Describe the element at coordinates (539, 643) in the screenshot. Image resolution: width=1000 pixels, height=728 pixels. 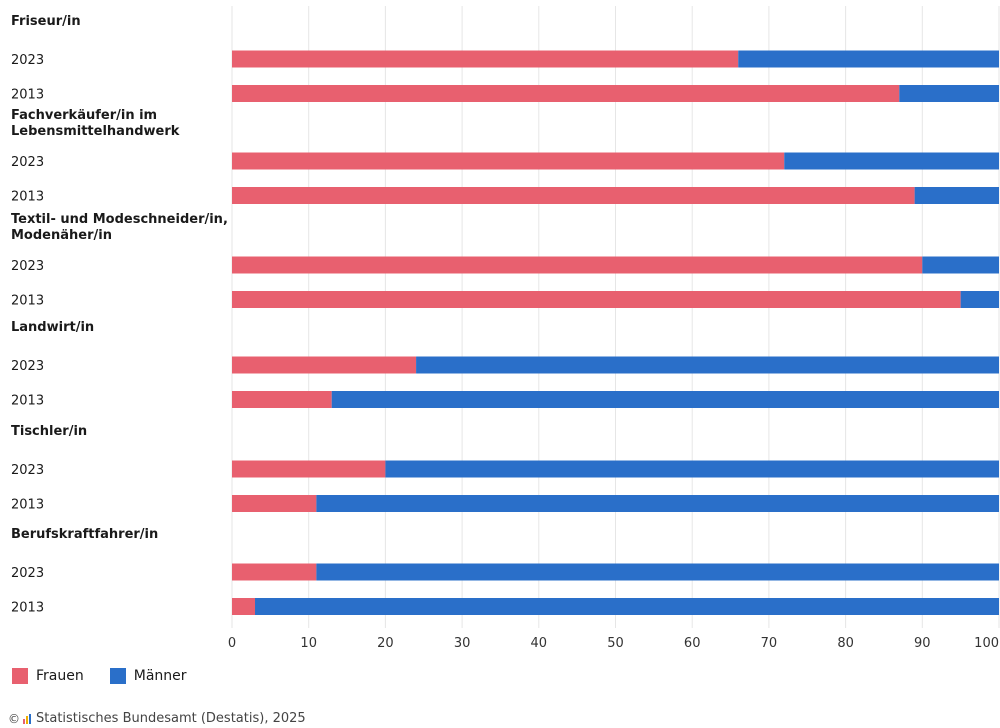
I see `tick-label-40: 40` at that location.